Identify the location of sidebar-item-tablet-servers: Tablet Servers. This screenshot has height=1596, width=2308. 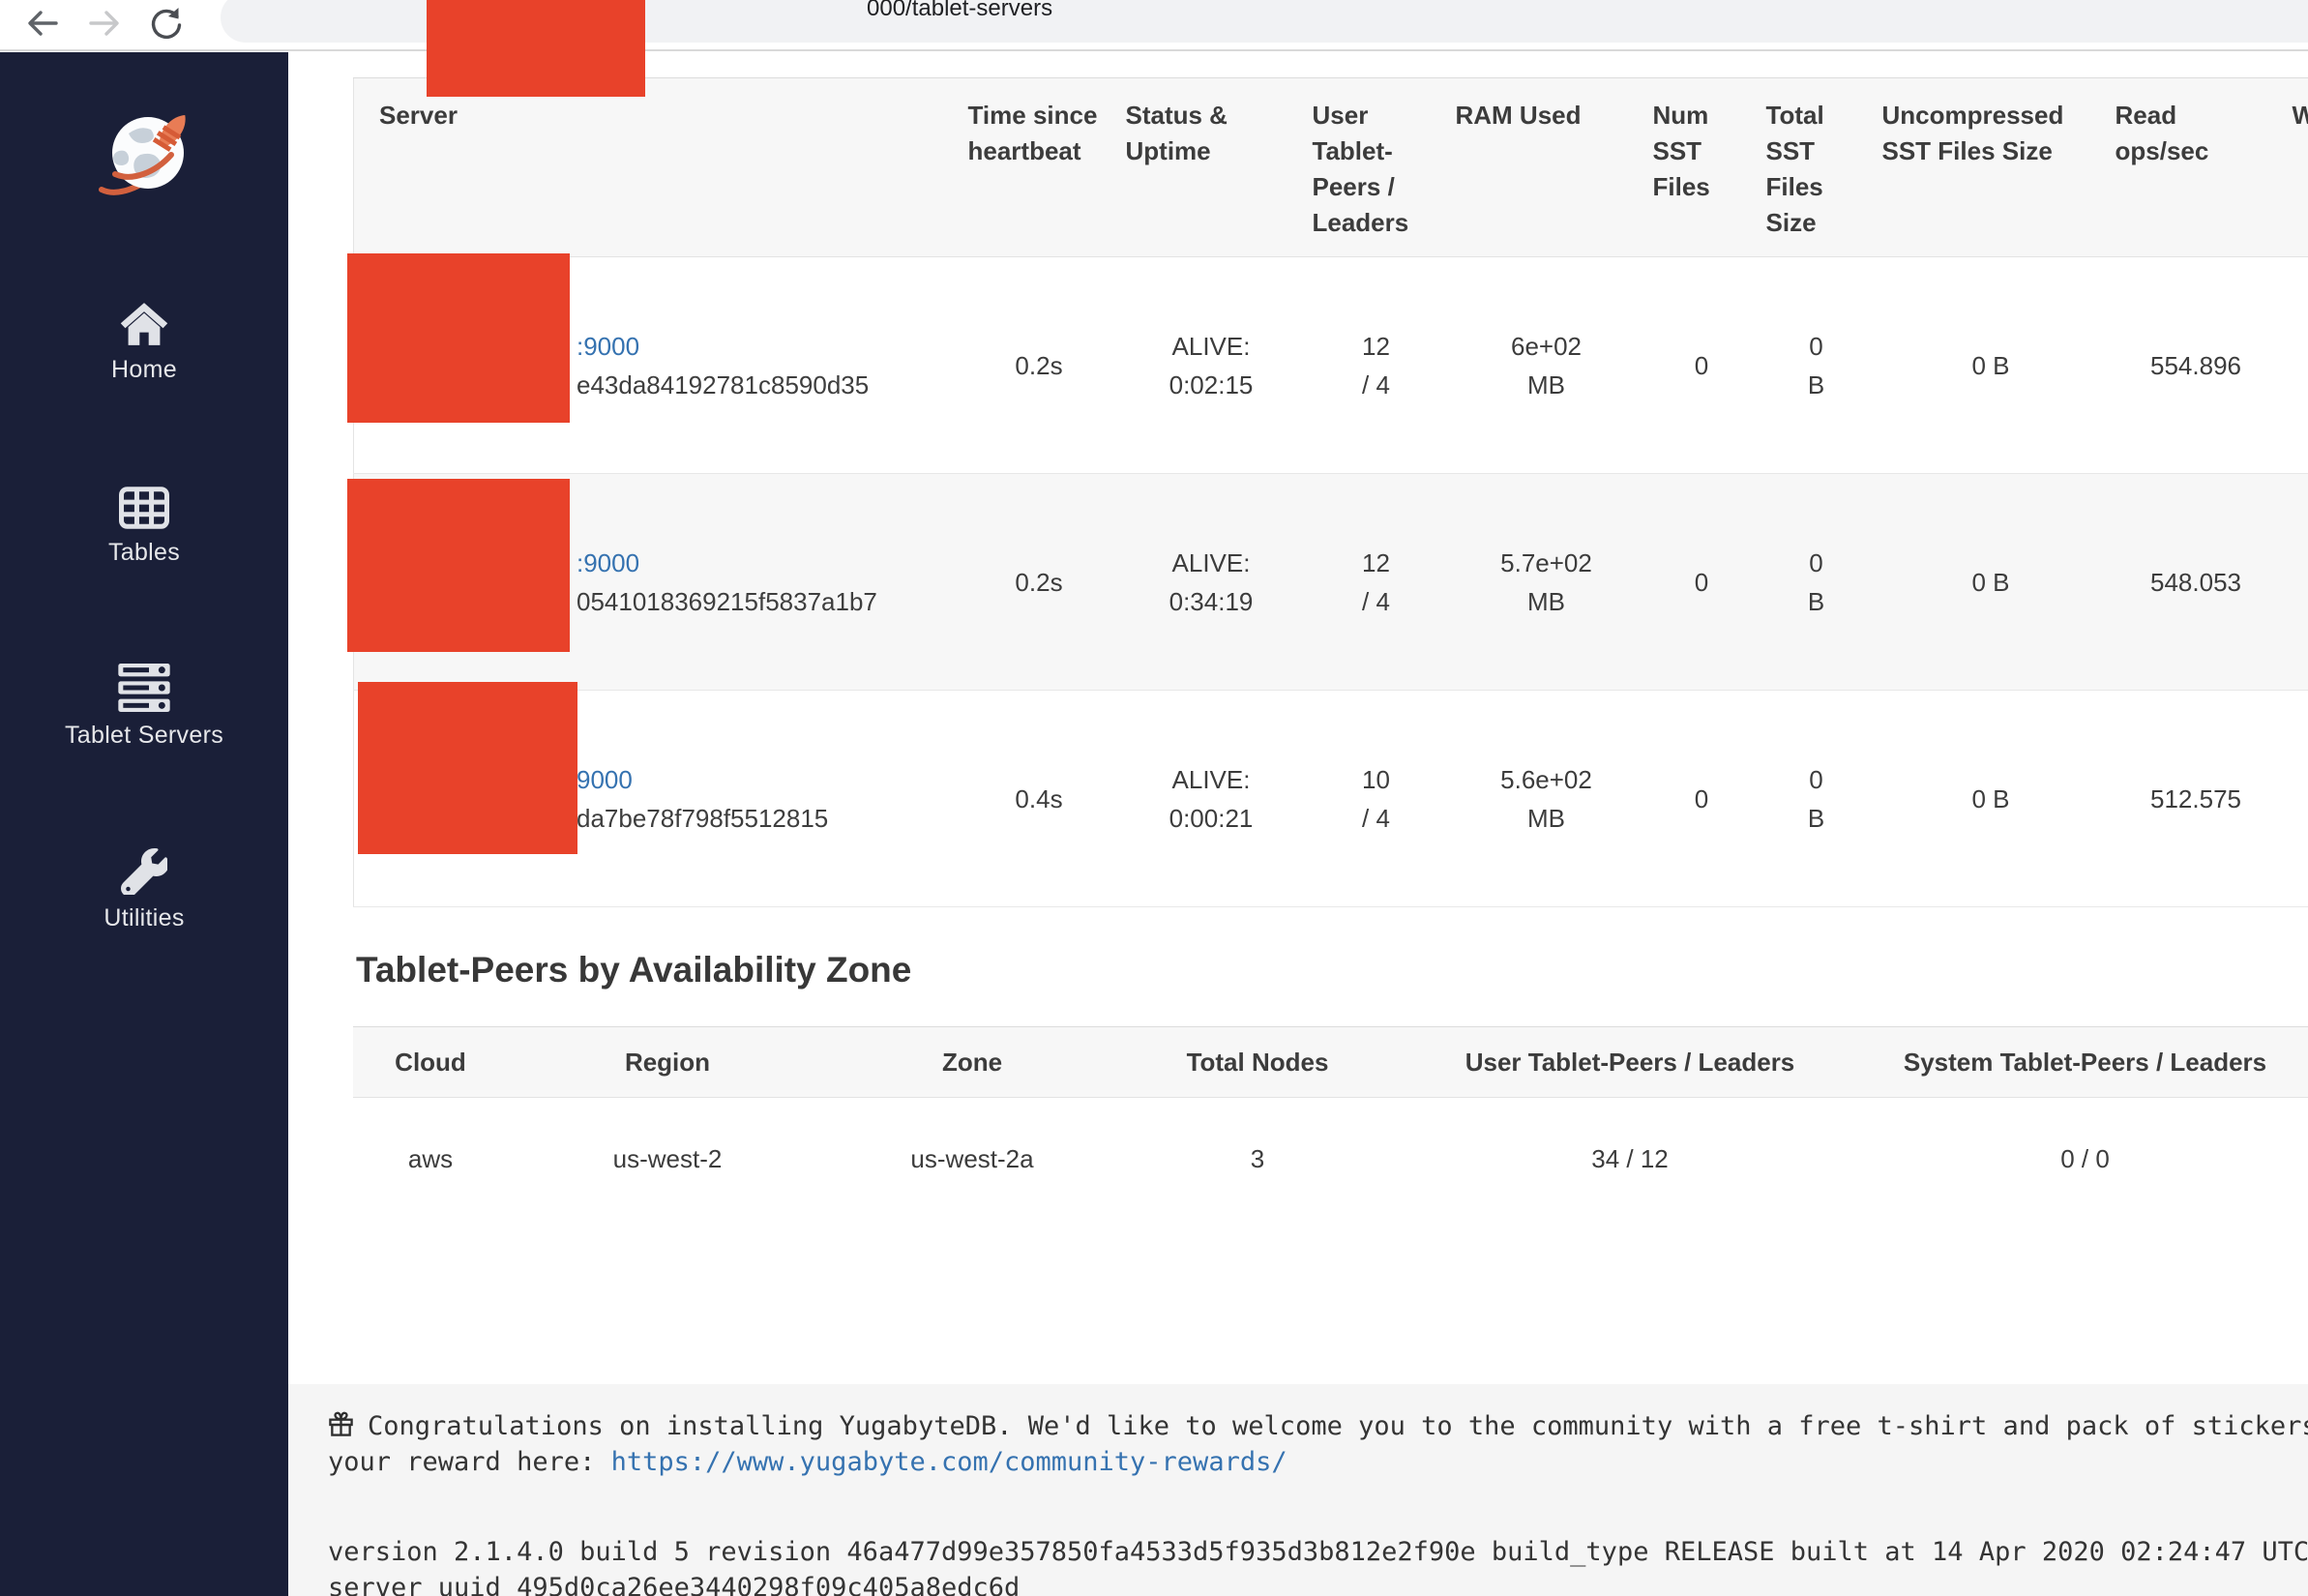
(144, 707).